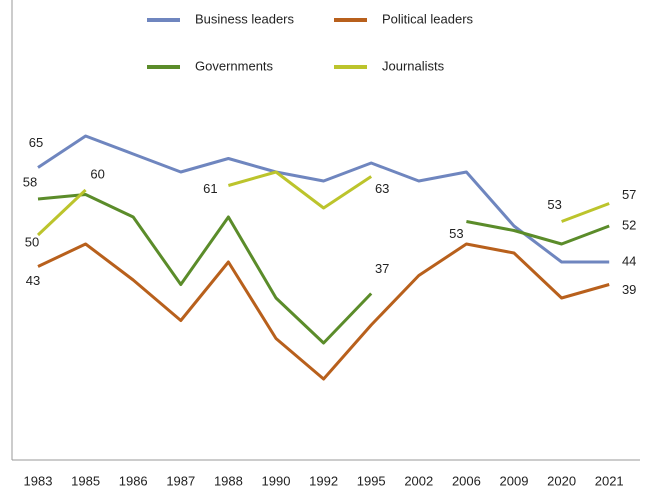 The image size is (647, 495). Describe the element at coordinates (85, 480) in the screenshot. I see `x-tick-label: 1985` at that location.